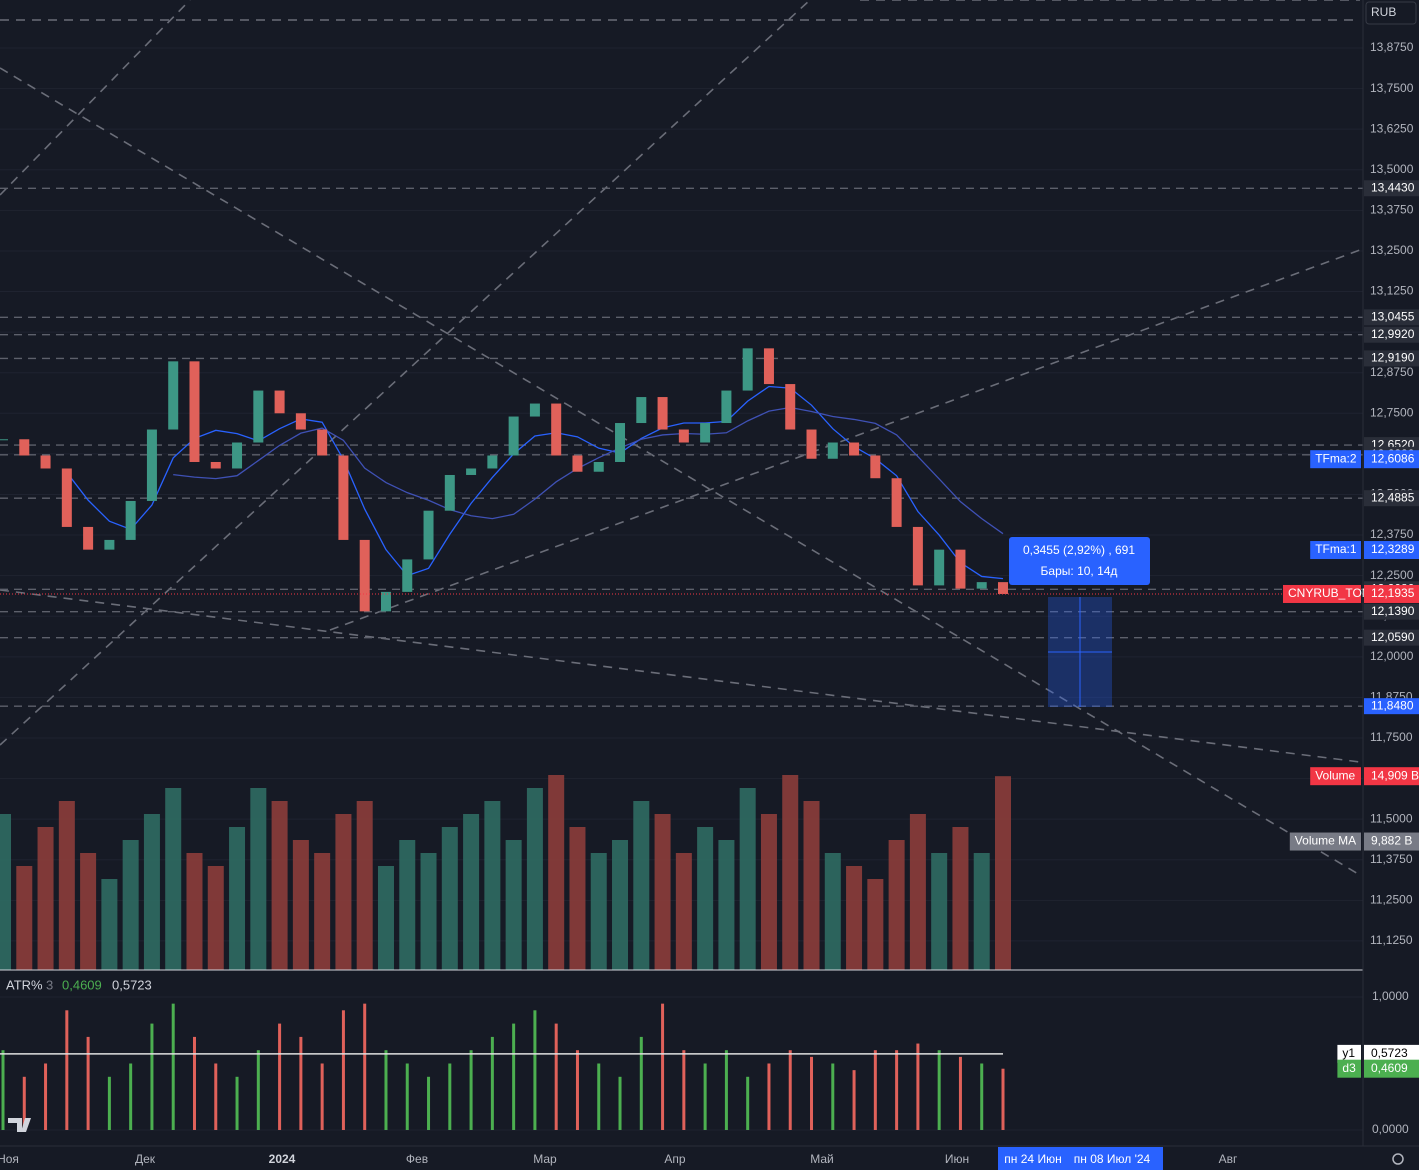 The width and height of the screenshot is (1419, 1170). Describe the element at coordinates (1392, 534) in the screenshot. I see `y-tick-label: 12,3750` at that location.